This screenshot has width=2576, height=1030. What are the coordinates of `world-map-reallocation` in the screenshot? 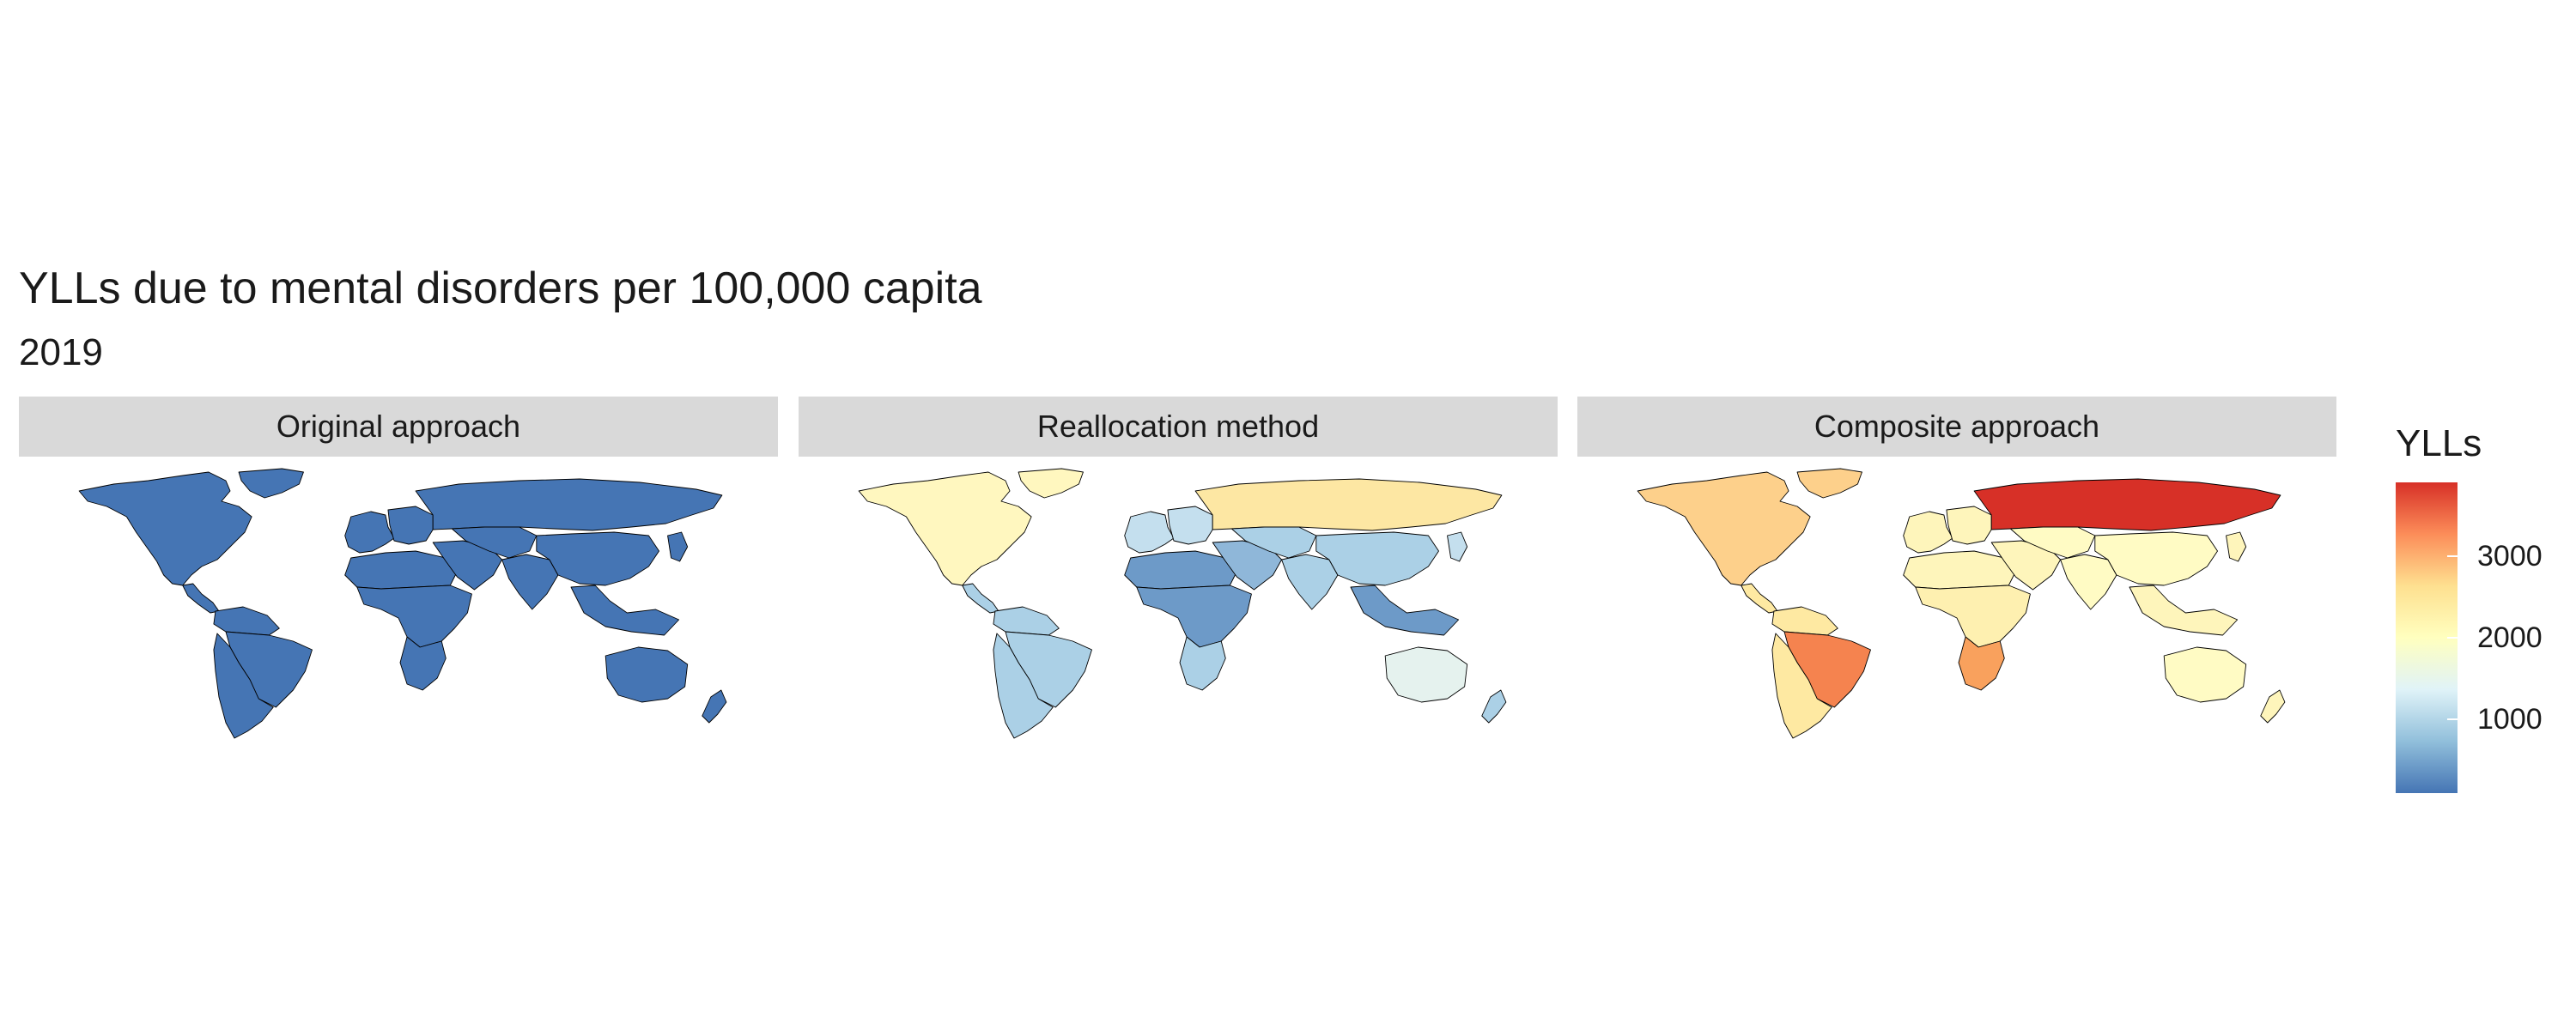 It's located at (1178, 602).